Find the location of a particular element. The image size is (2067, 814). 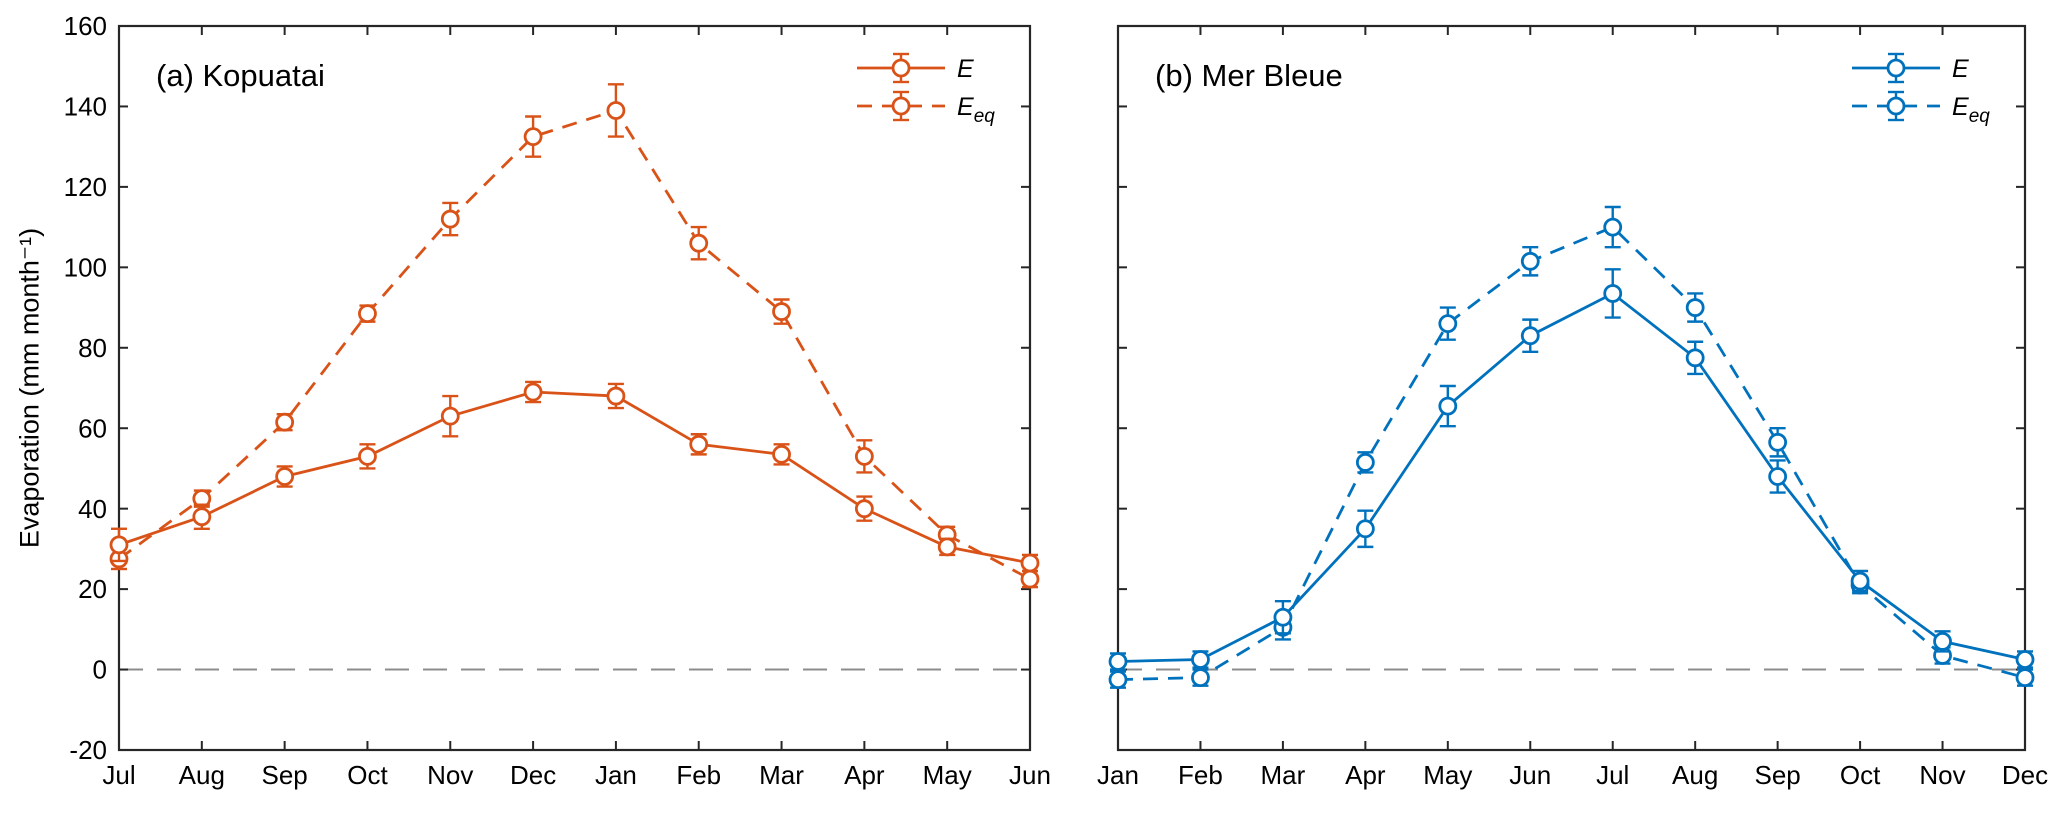

panel-a-title: (a) Kopuatai is located at coordinates (240, 75).